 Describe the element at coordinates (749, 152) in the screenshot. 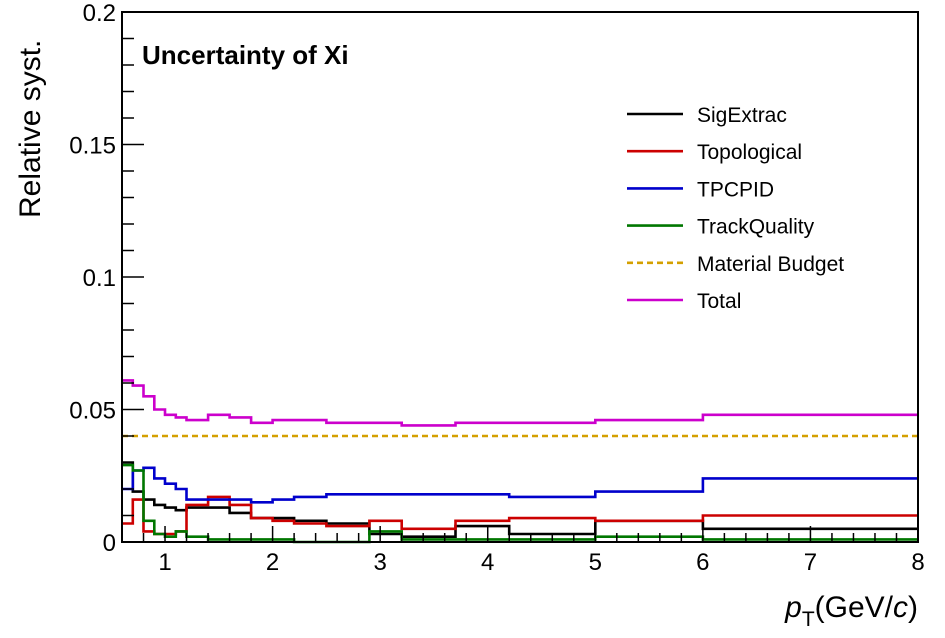

I see `legend-label: Topological` at that location.